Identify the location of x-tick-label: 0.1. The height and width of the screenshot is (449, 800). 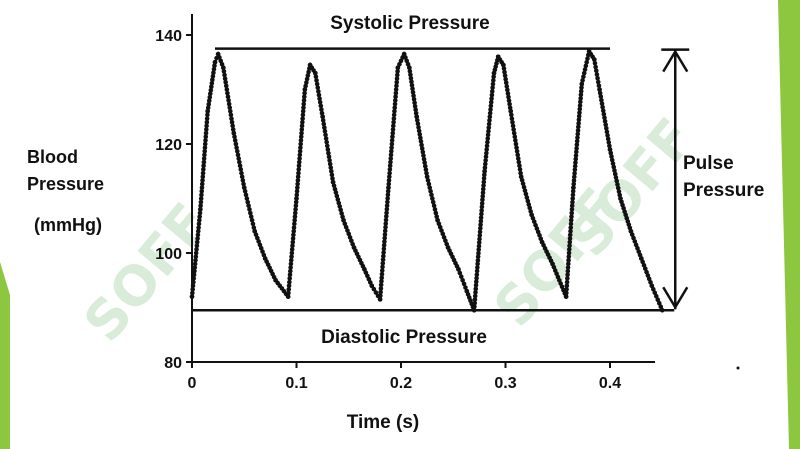
(296, 383).